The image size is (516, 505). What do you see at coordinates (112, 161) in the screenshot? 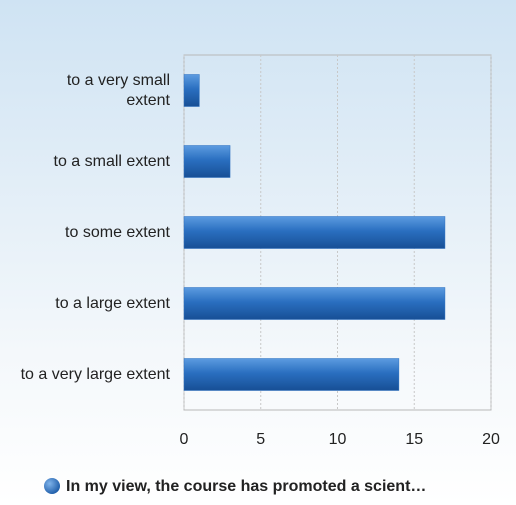
I see `y-tick-label: to a small extent` at bounding box center [112, 161].